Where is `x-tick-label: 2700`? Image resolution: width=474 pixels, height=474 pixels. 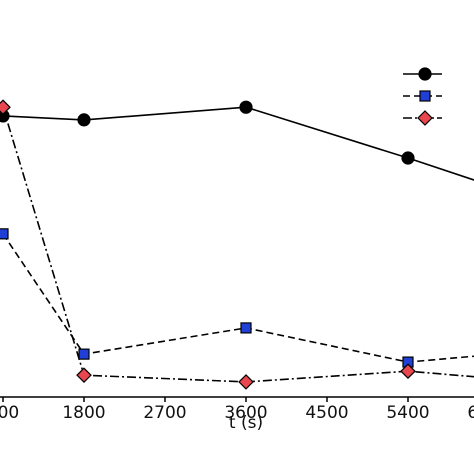 x-tick-label: 2700 is located at coordinates (164, 413).